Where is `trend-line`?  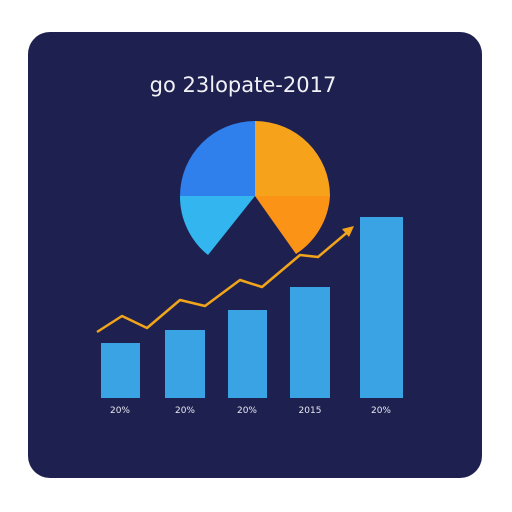
trend-line is located at coordinates (223, 281).